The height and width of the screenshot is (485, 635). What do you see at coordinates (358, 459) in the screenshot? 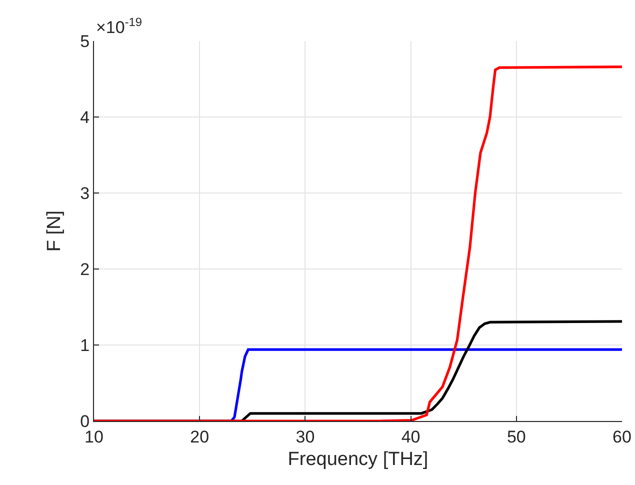
I see `x-axis-title: Frequency [THz]` at bounding box center [358, 459].